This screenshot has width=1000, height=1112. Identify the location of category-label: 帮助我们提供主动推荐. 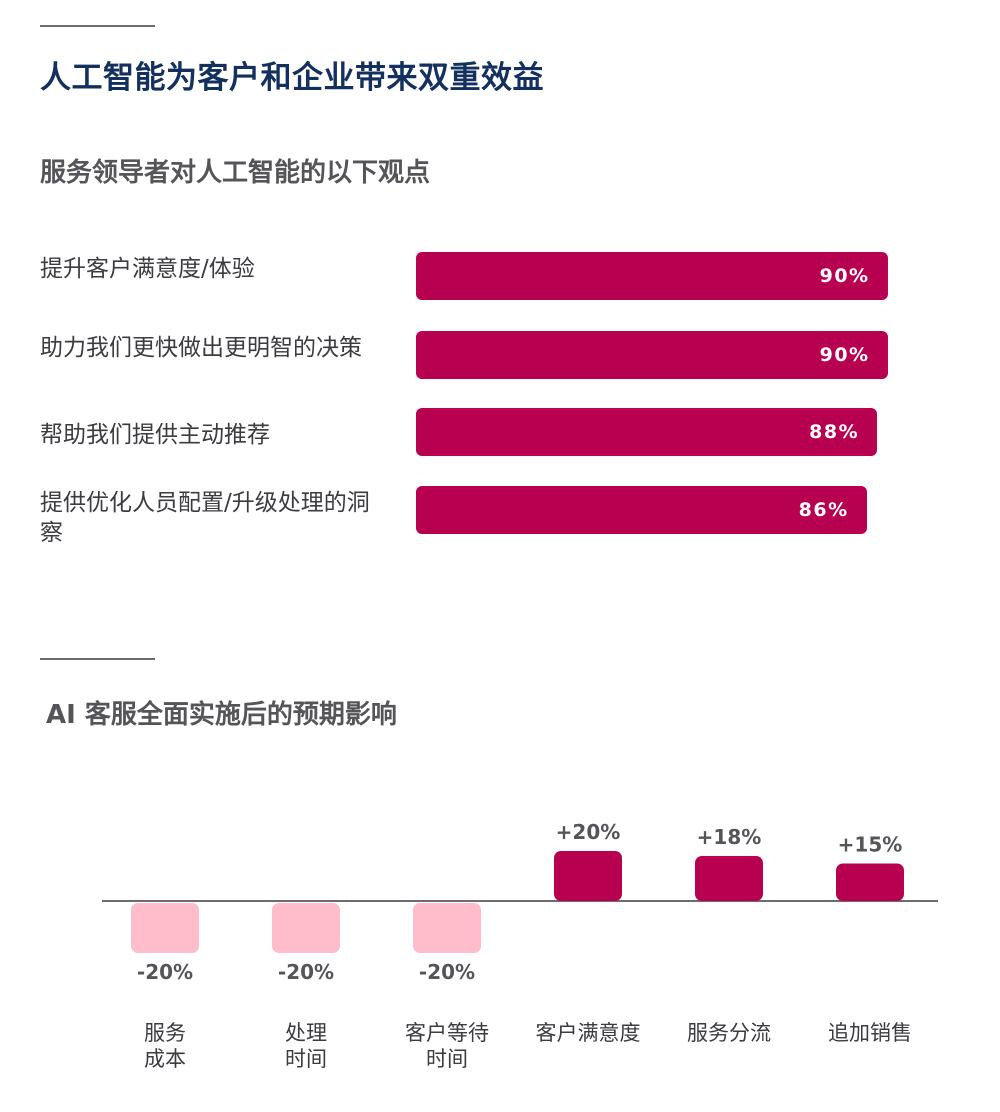
(155, 435).